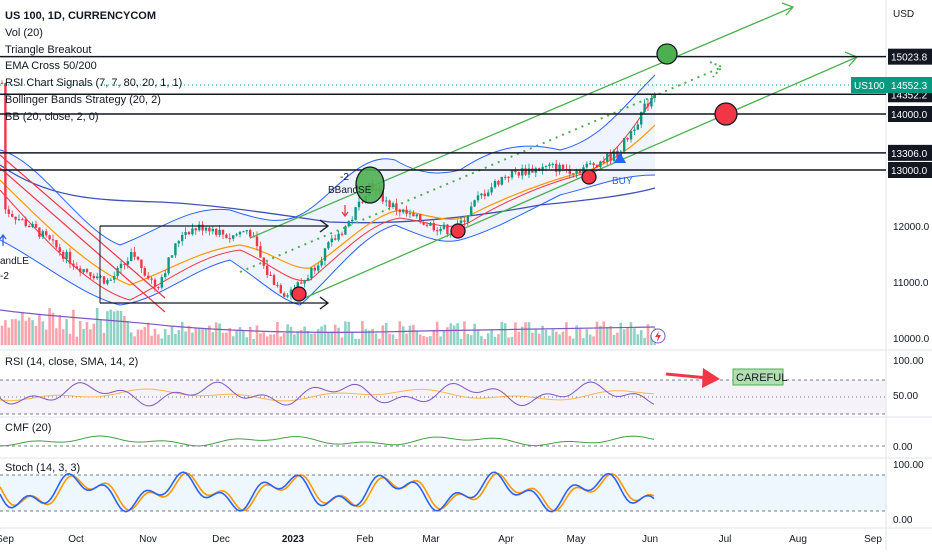 This screenshot has width=932, height=555. I want to click on price-level-label: 14000.0, so click(909, 115).